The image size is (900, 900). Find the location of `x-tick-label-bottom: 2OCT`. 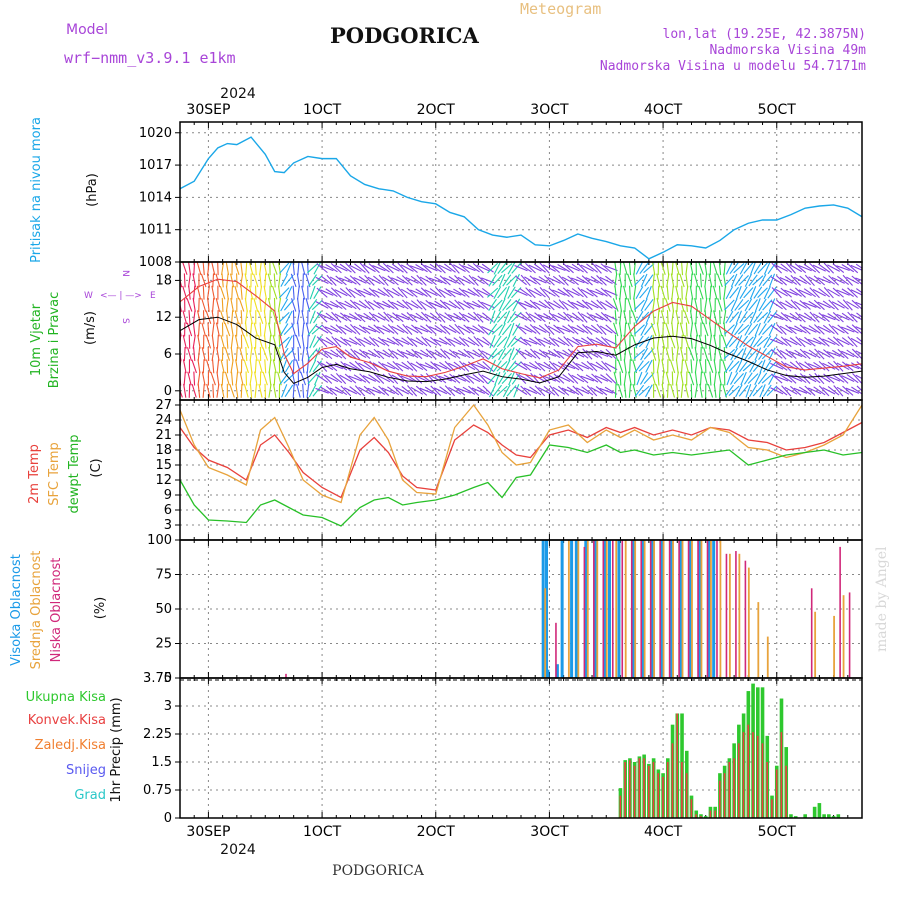

x-tick-label-bottom: 2OCT is located at coordinates (436, 832).